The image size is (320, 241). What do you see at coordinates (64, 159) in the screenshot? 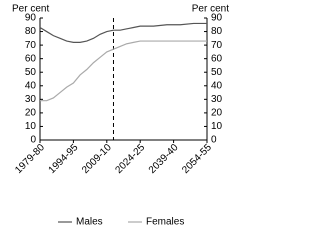
I see `x-tick-label: 1994-95` at bounding box center [64, 159].